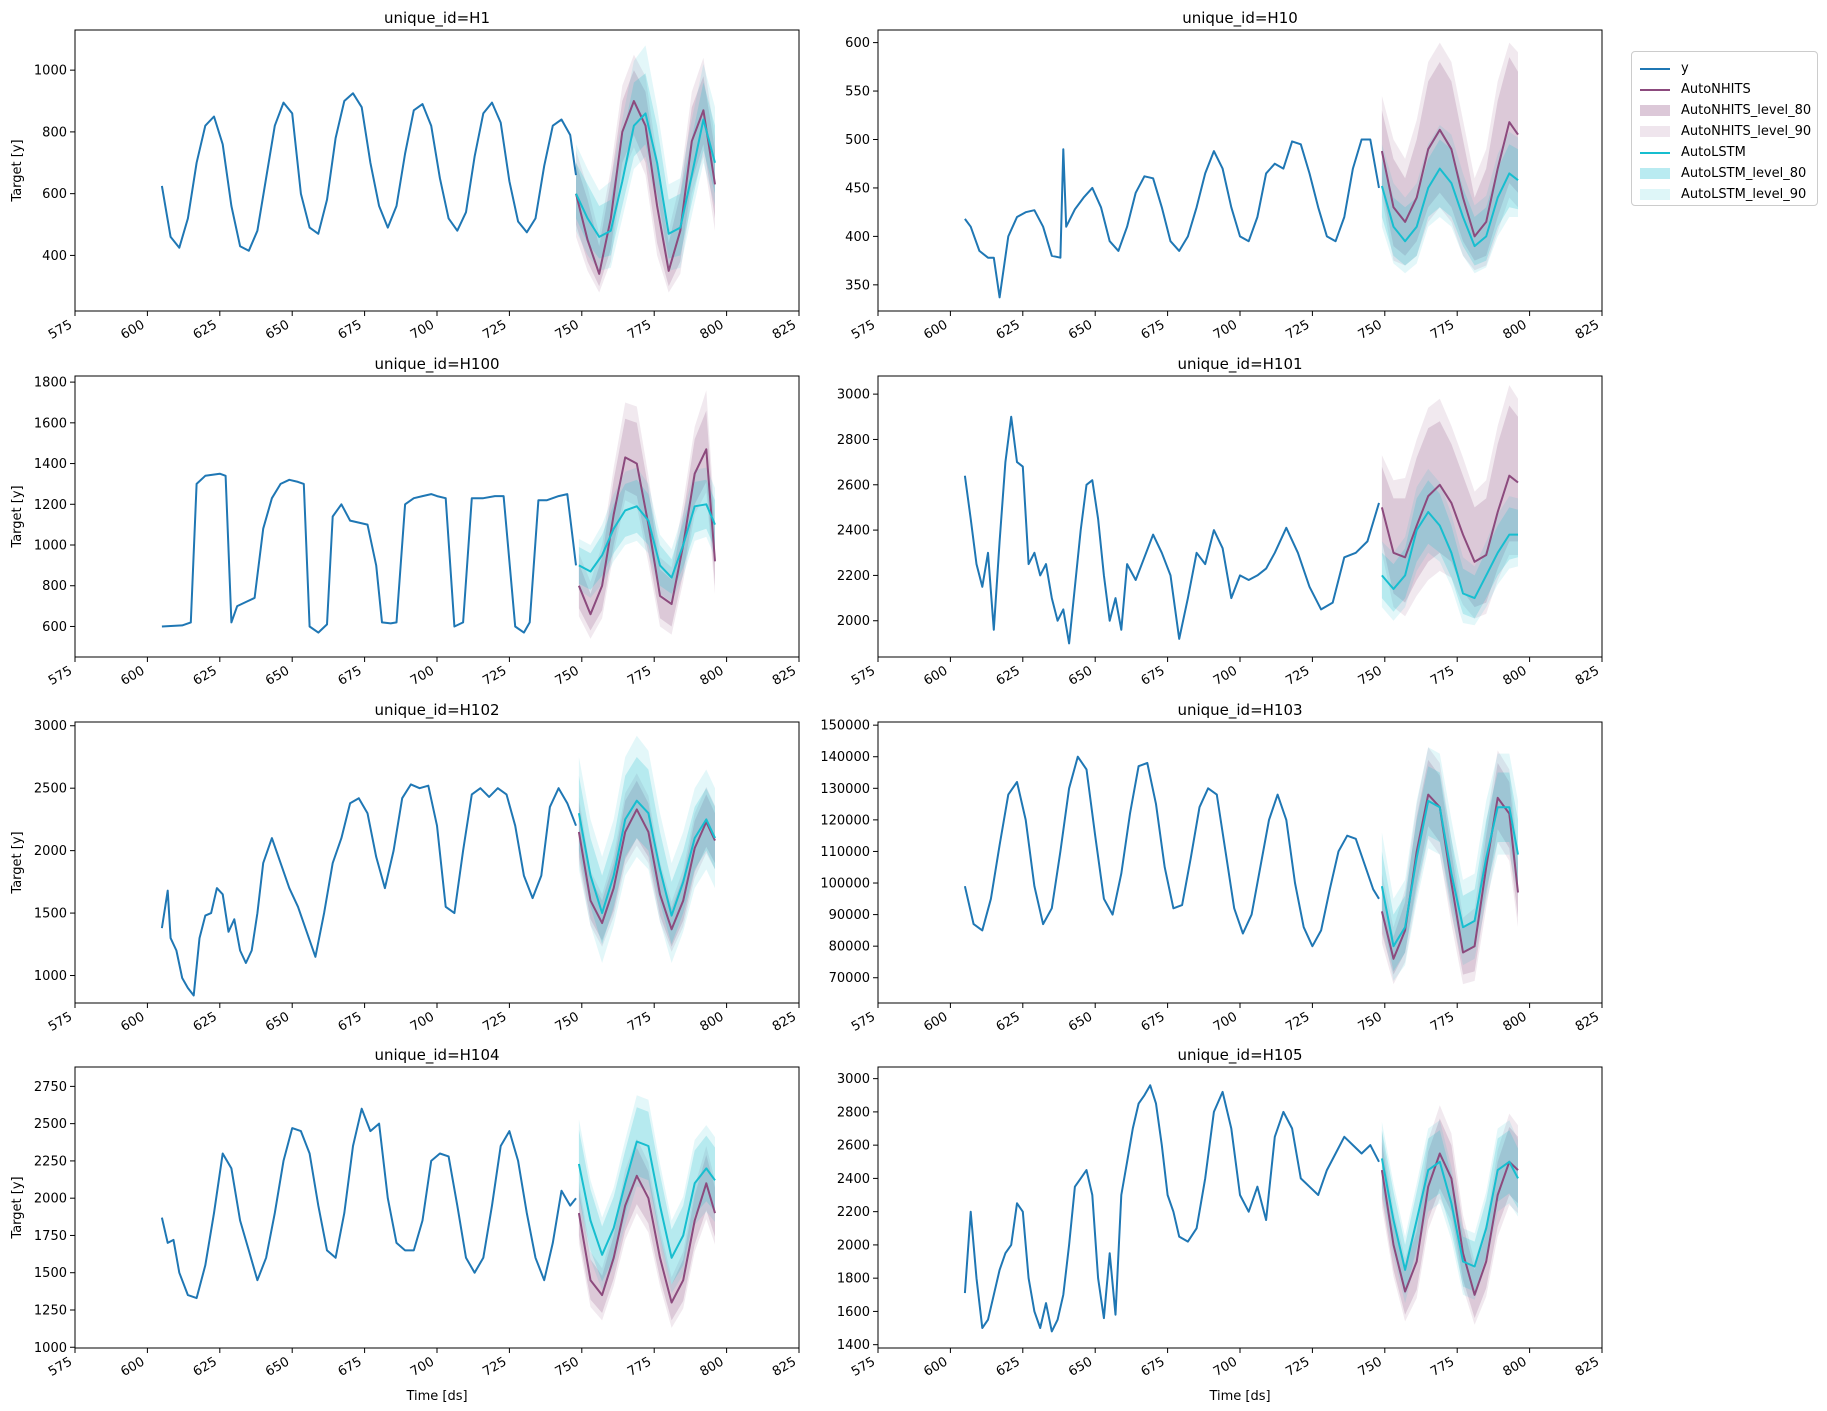 Image resolution: width=1827 pixels, height=1411 pixels. What do you see at coordinates (50, 1310) in the screenshot?
I see `y-tick-label: 1250` at bounding box center [50, 1310].